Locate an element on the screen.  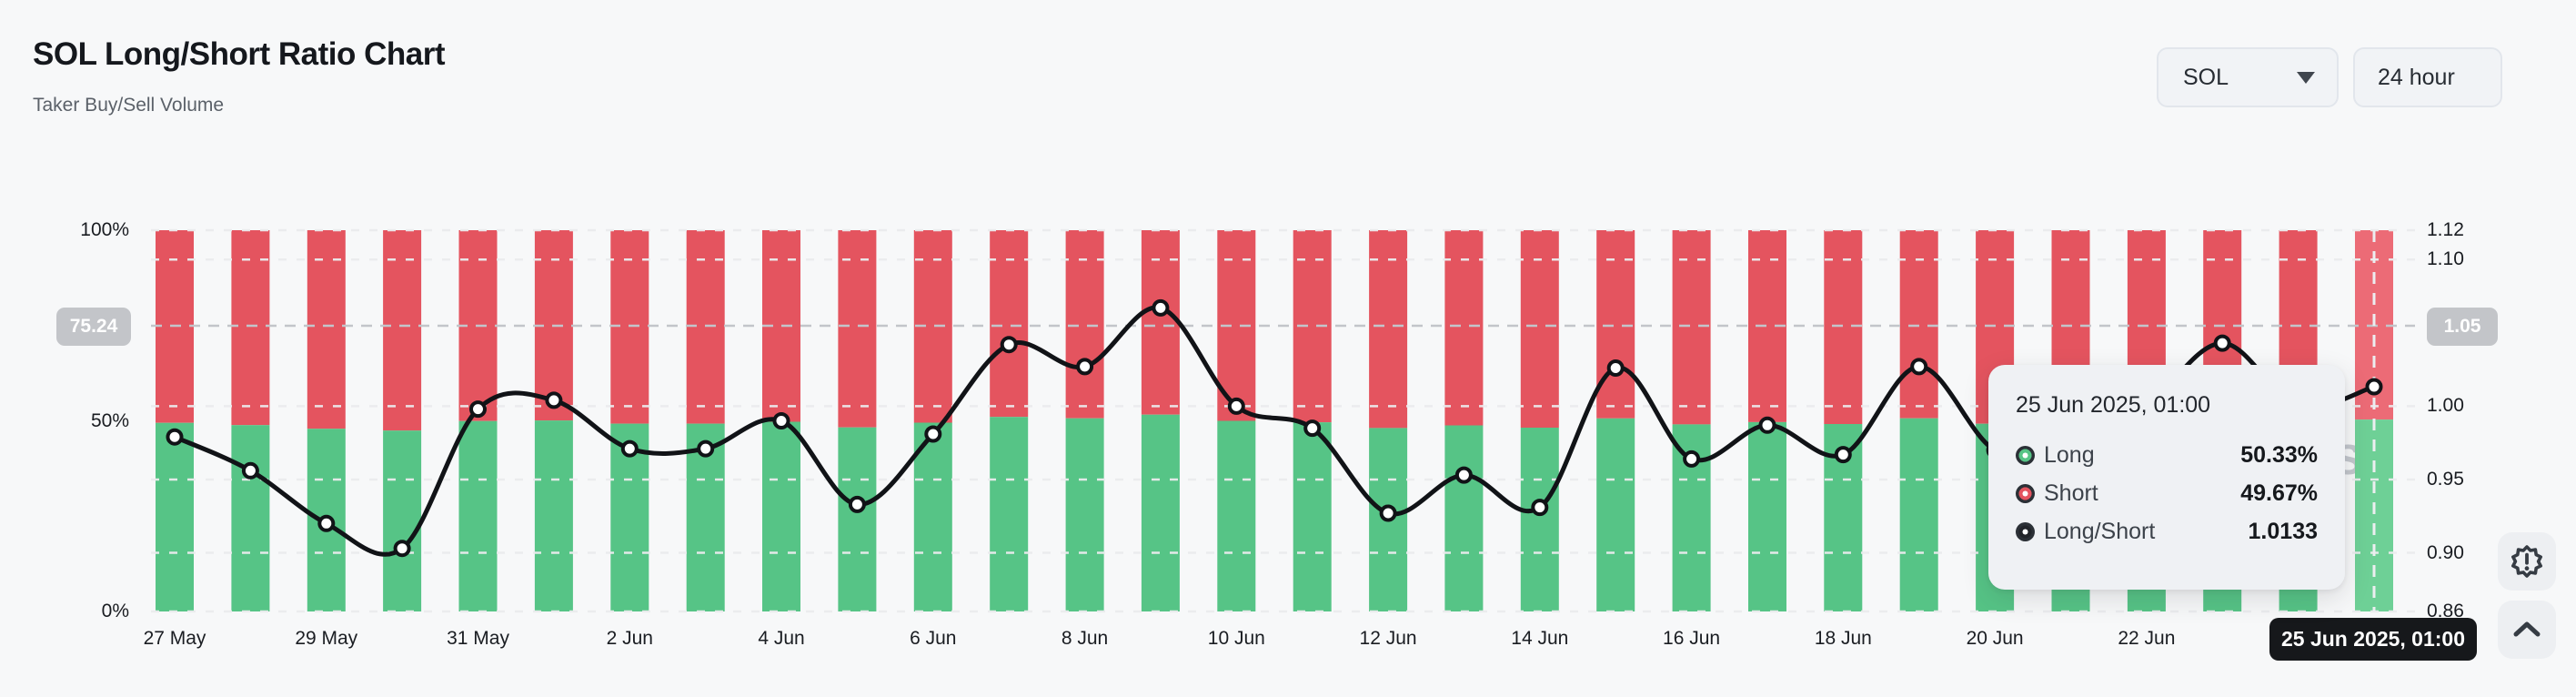
x-axis-tick: 6 Jun is located at coordinates (933, 638).